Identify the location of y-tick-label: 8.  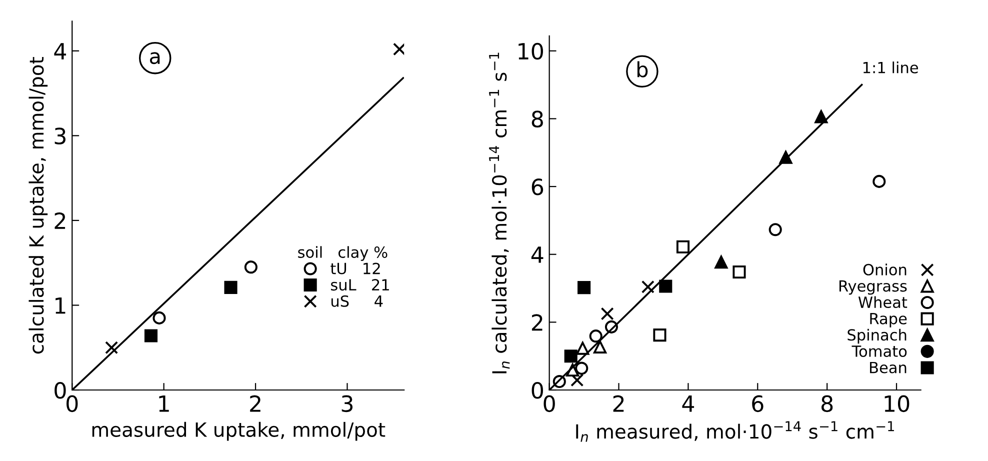
(537, 119).